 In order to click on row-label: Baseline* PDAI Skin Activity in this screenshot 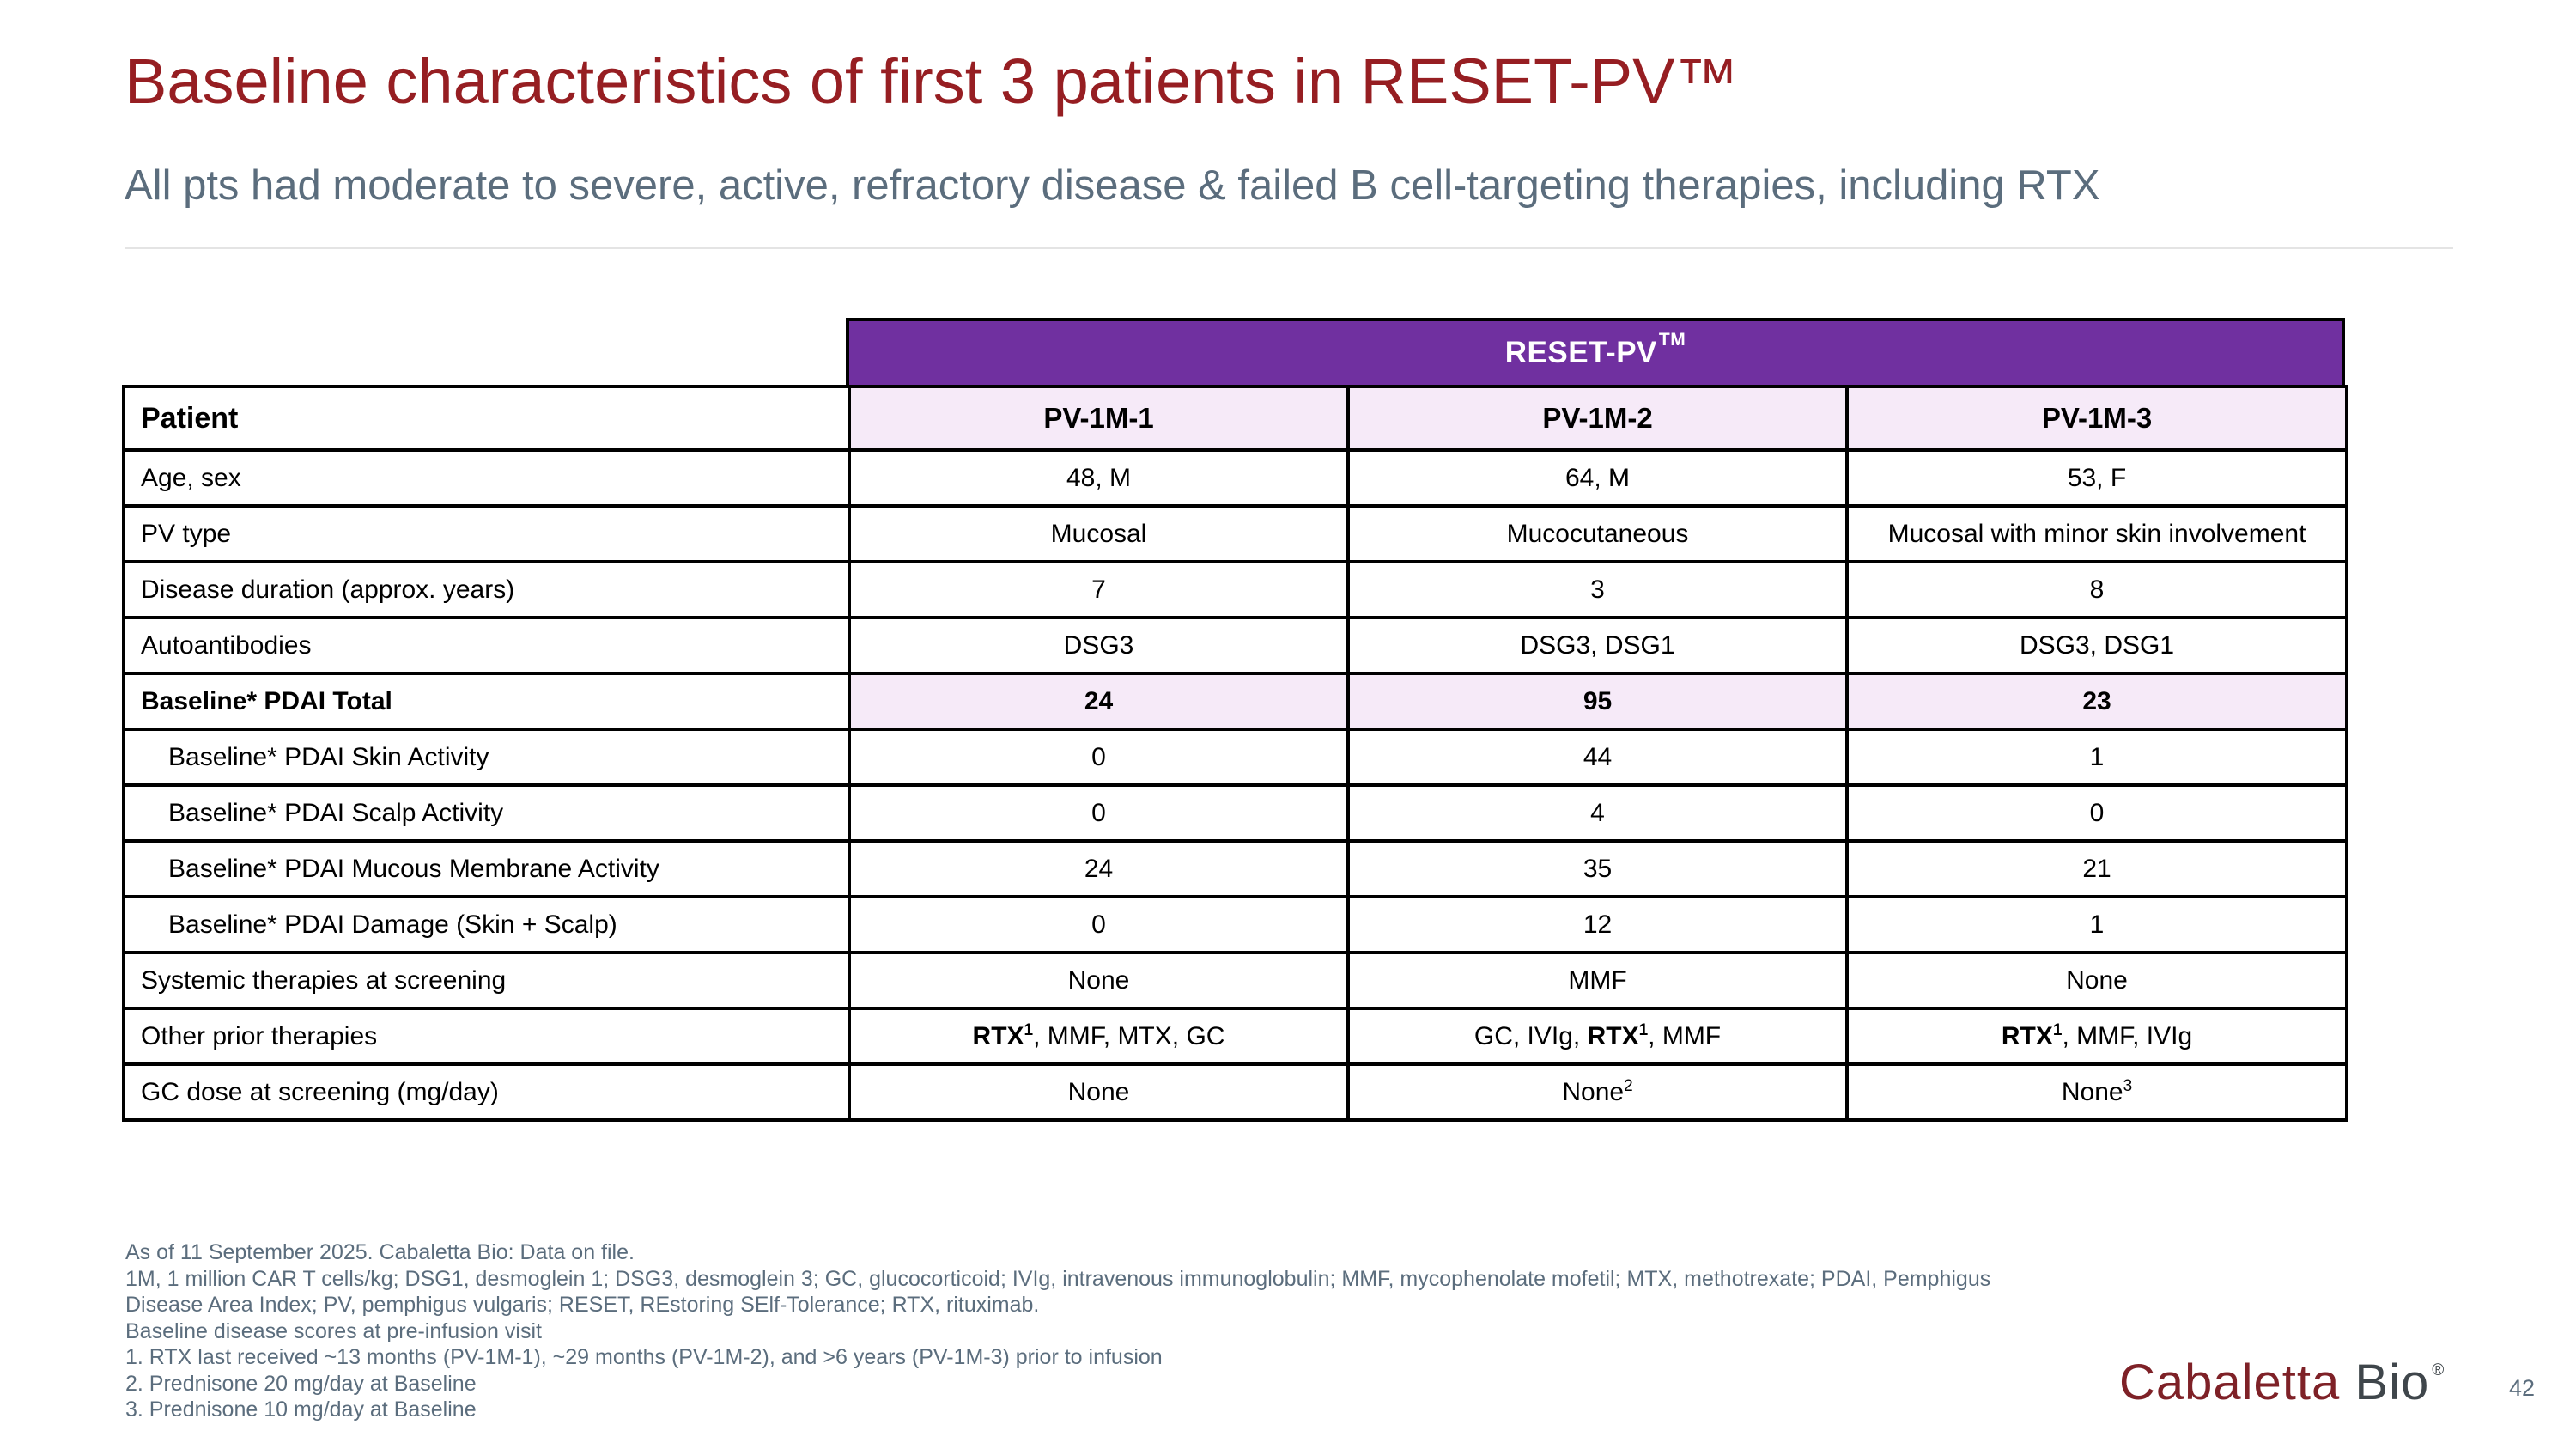, I will do `click(486, 757)`.